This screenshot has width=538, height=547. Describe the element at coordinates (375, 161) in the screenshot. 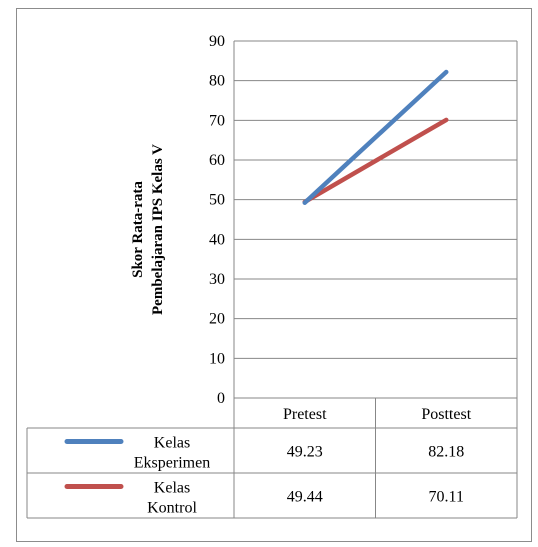

I see `series-line-kelas-kontrol` at that location.